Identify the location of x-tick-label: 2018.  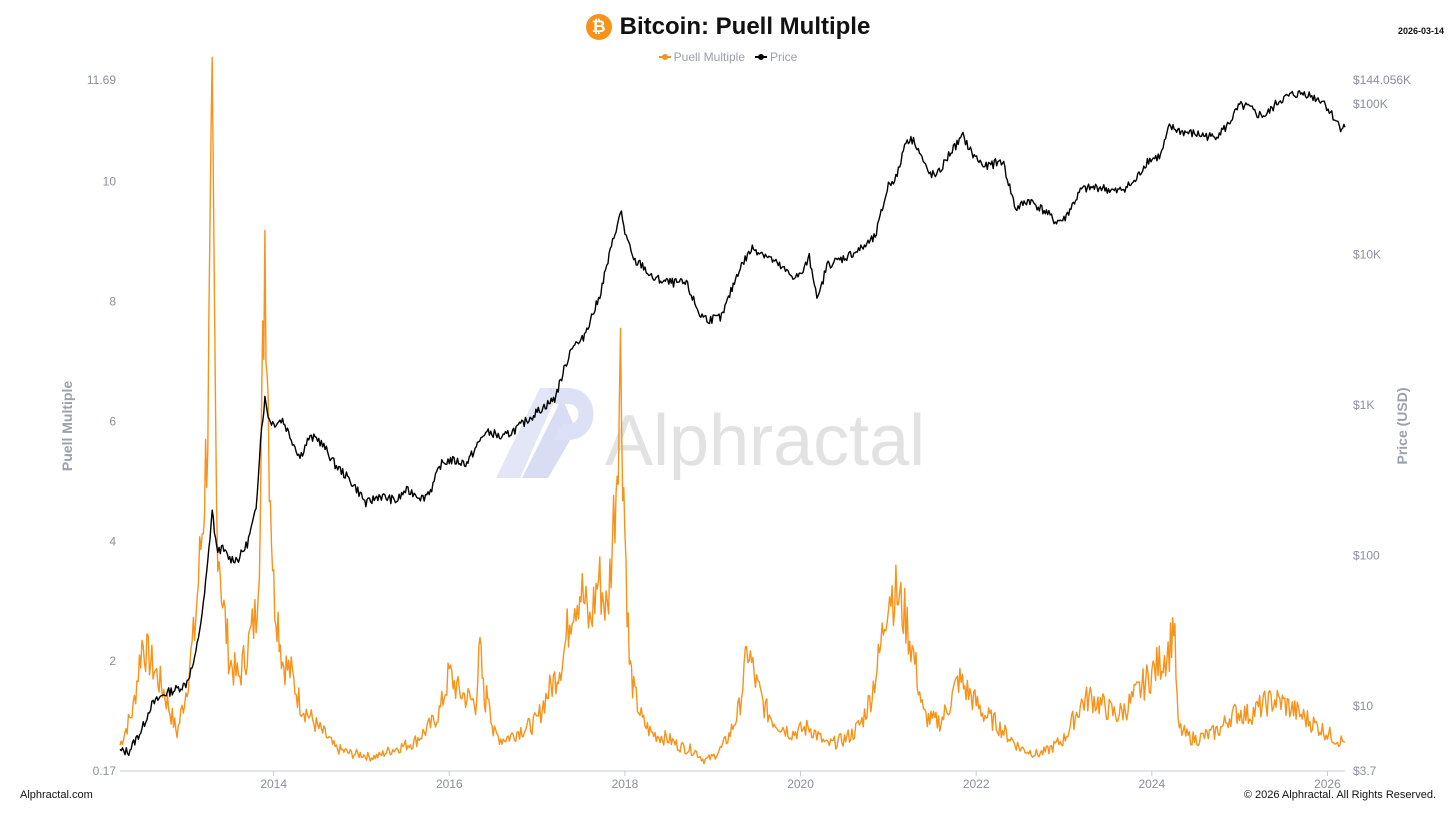
(625, 784).